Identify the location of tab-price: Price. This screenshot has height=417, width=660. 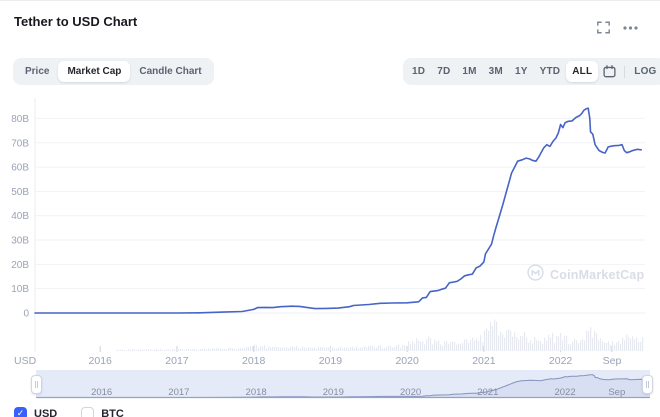
(37, 71).